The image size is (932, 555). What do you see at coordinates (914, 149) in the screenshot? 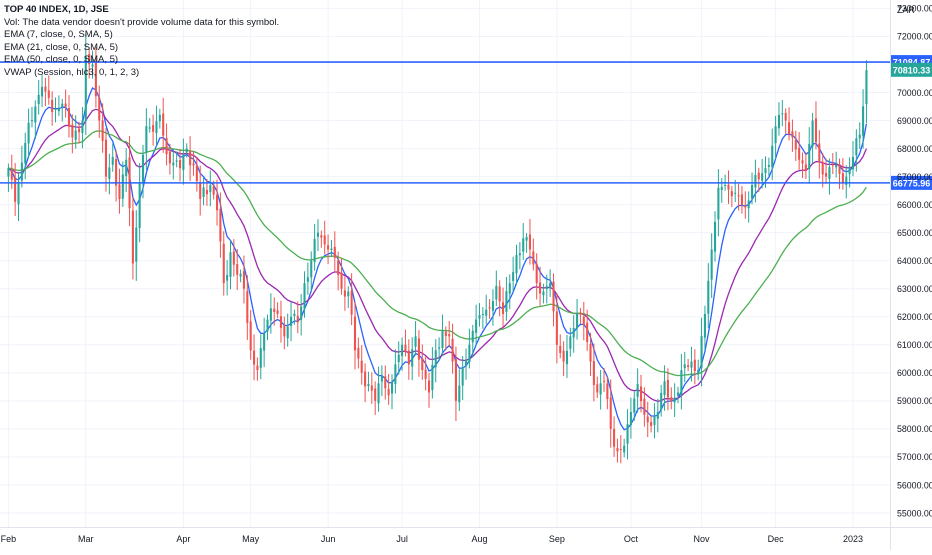
I see `price-tick-label: 68000.00` at bounding box center [914, 149].